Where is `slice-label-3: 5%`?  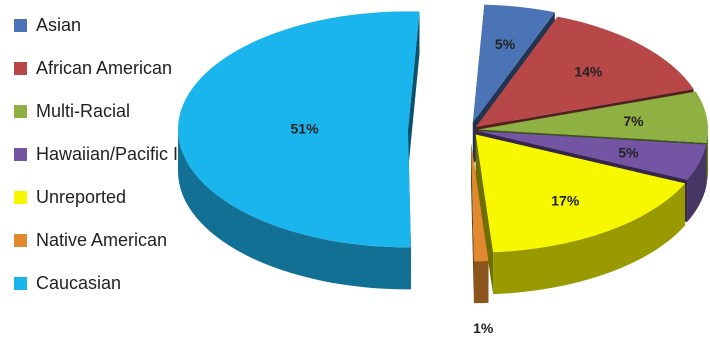 slice-label-3: 5% is located at coordinates (628, 153).